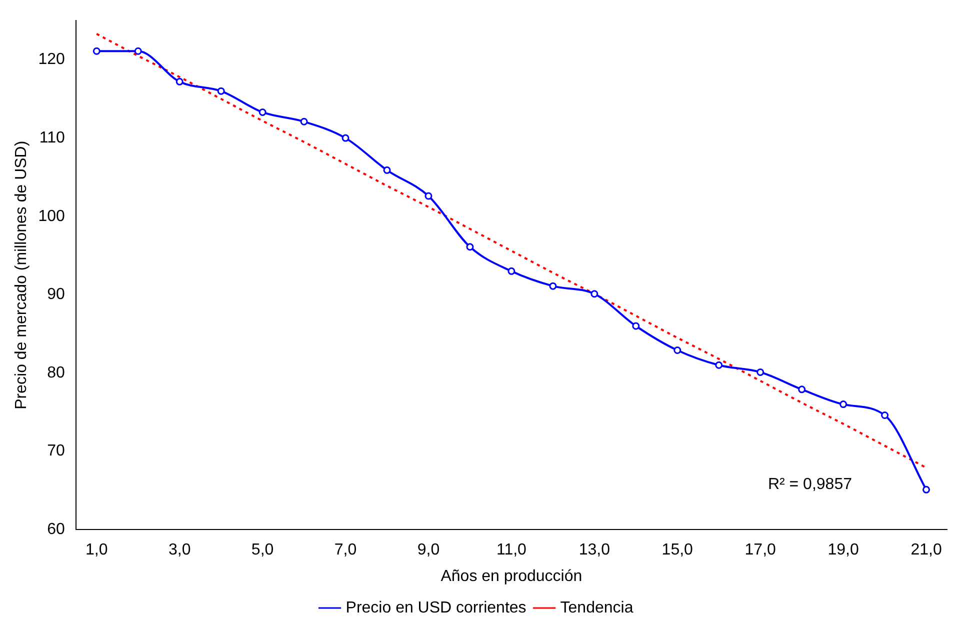  I want to click on y-tick-label: 100, so click(51, 216).